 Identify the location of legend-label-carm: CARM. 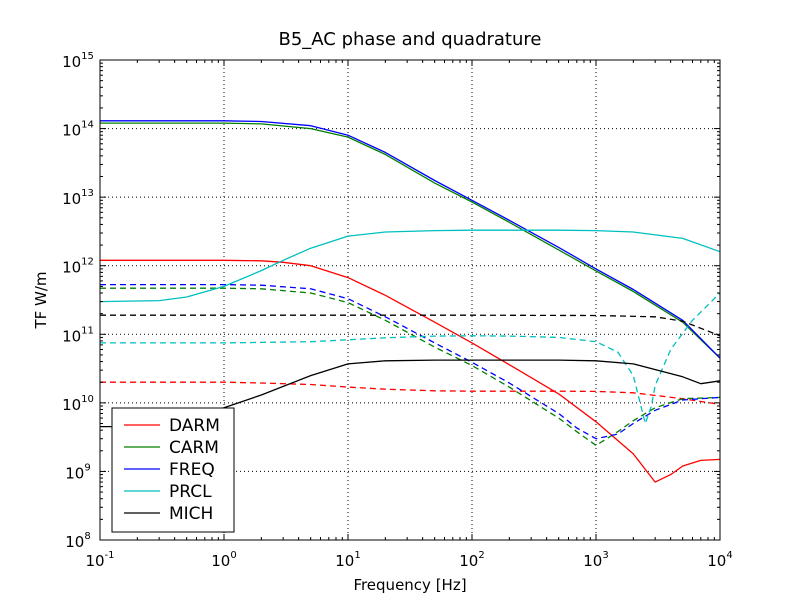
(194, 448).